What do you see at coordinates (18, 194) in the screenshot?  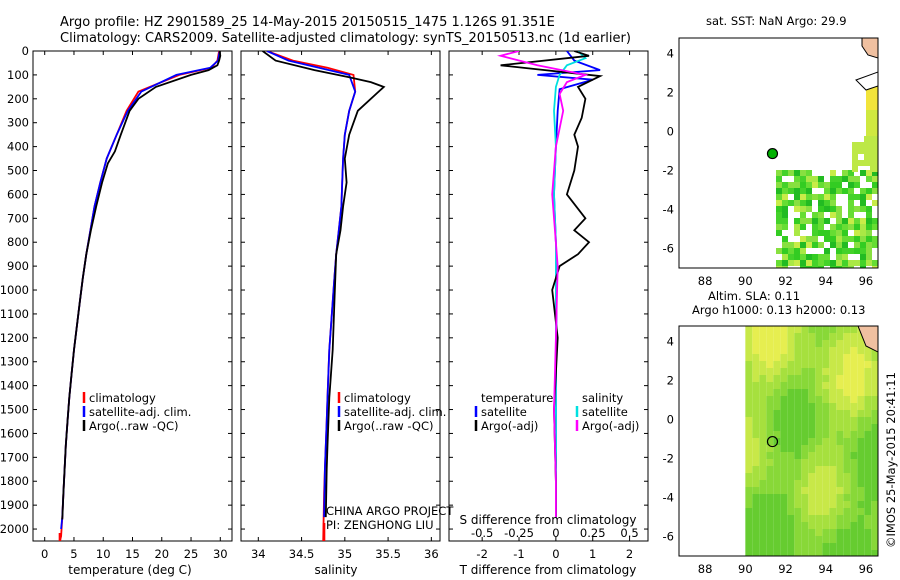 I see `y-tick-label: 600` at bounding box center [18, 194].